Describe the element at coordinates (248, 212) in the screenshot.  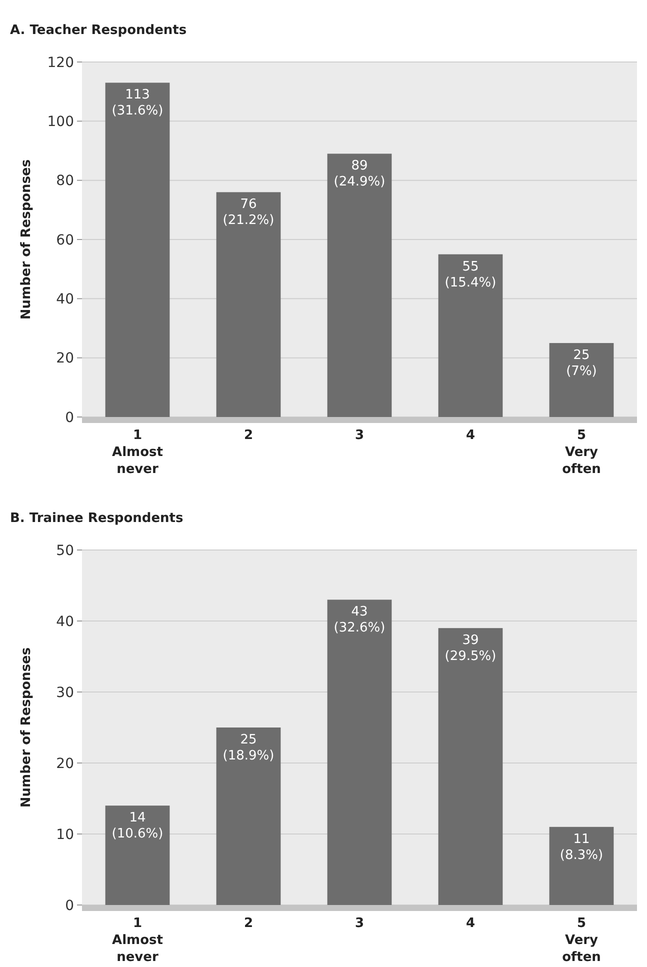
I see `data-label: 76 (21.2%)` at that location.